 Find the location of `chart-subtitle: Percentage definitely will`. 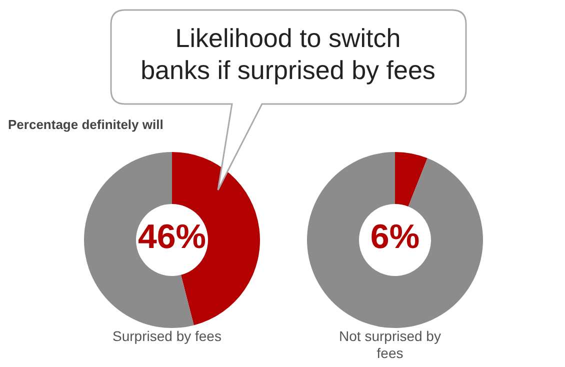

chart-subtitle: Percentage definitely will is located at coordinates (86, 124).